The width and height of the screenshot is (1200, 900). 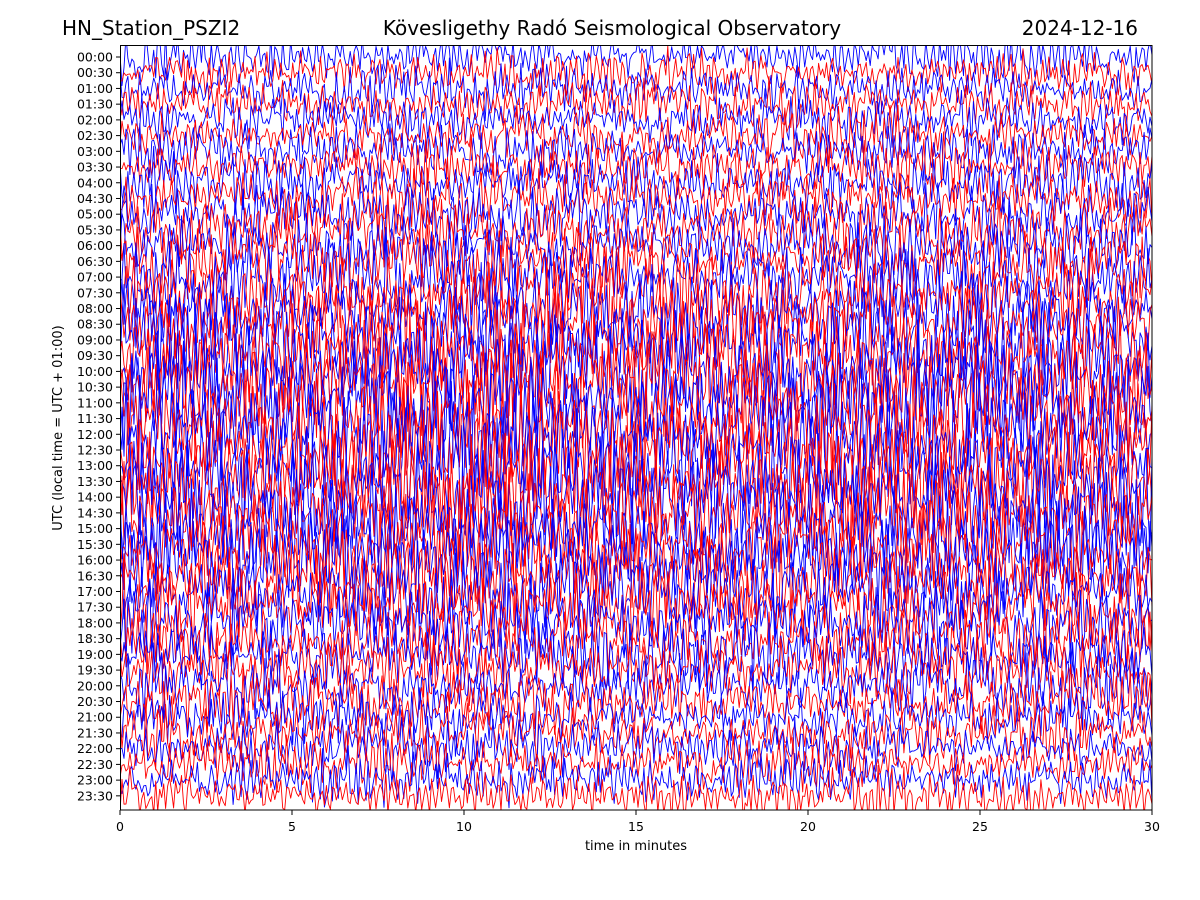 I want to click on y-tick-label: 05:00, so click(x=95, y=214).